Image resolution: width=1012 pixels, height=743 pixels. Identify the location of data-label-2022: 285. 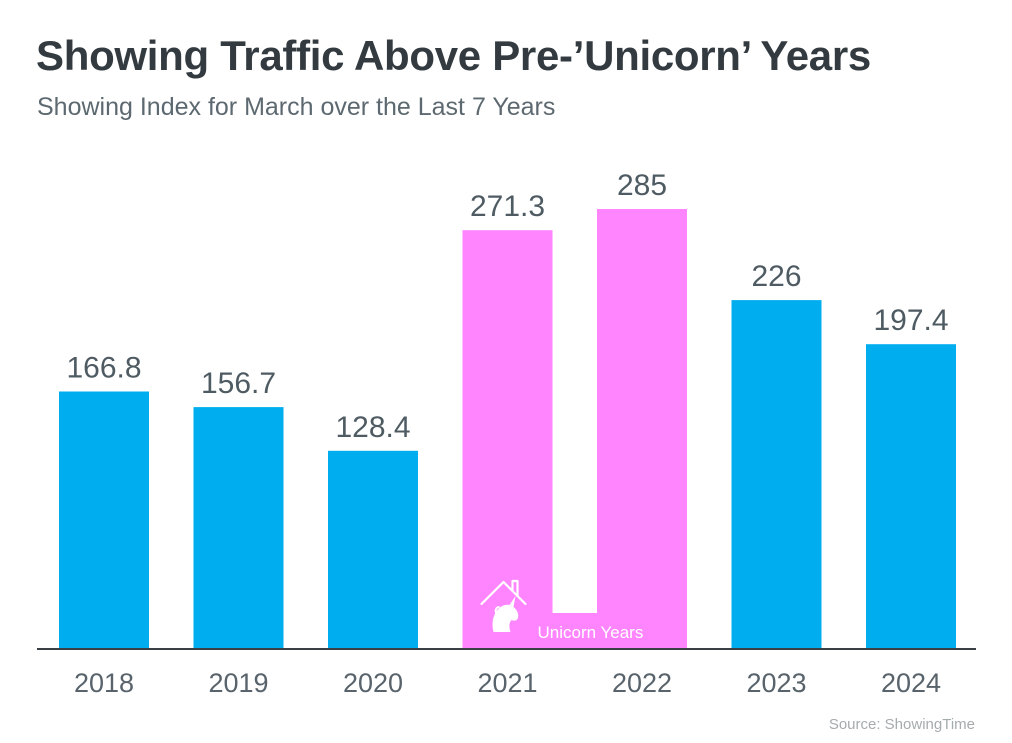
(642, 185).